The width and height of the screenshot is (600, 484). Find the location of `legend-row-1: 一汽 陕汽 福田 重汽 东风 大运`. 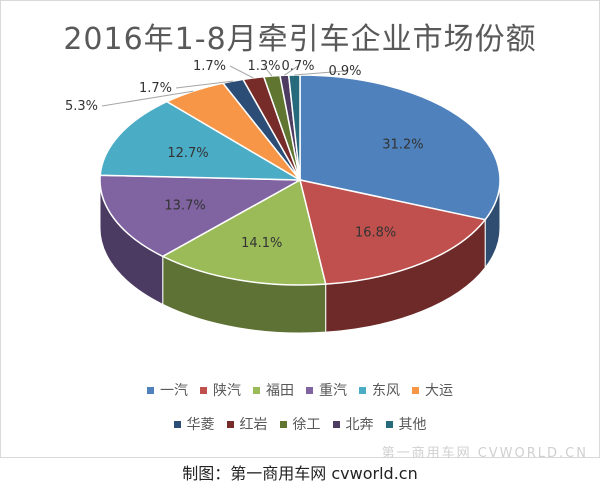

legend-row-1: 一汽 陕汽 福田 重汽 东风 大运 is located at coordinates (300, 390).